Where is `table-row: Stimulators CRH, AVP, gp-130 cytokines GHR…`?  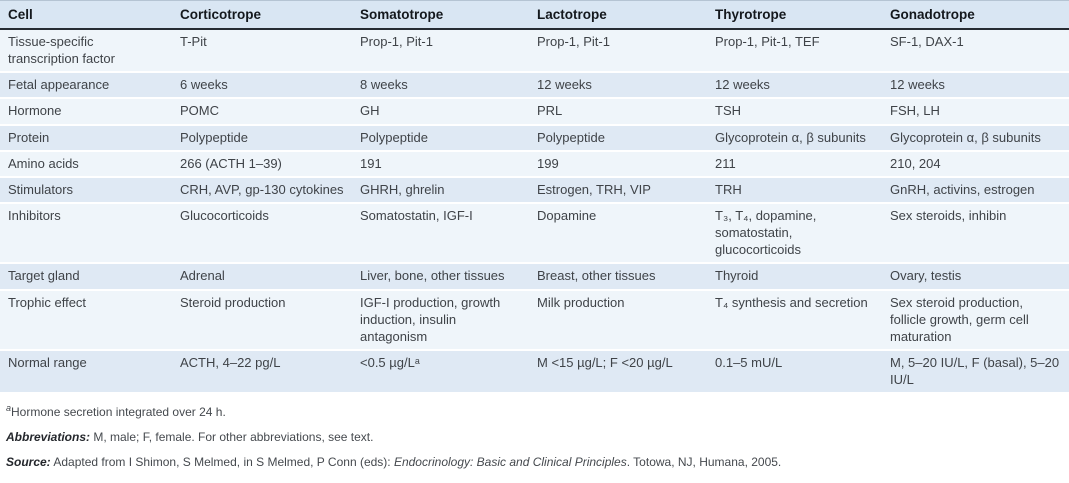 table-row: Stimulators CRH, AVP, gp-130 cytokines GHR… is located at coordinates (534, 190).